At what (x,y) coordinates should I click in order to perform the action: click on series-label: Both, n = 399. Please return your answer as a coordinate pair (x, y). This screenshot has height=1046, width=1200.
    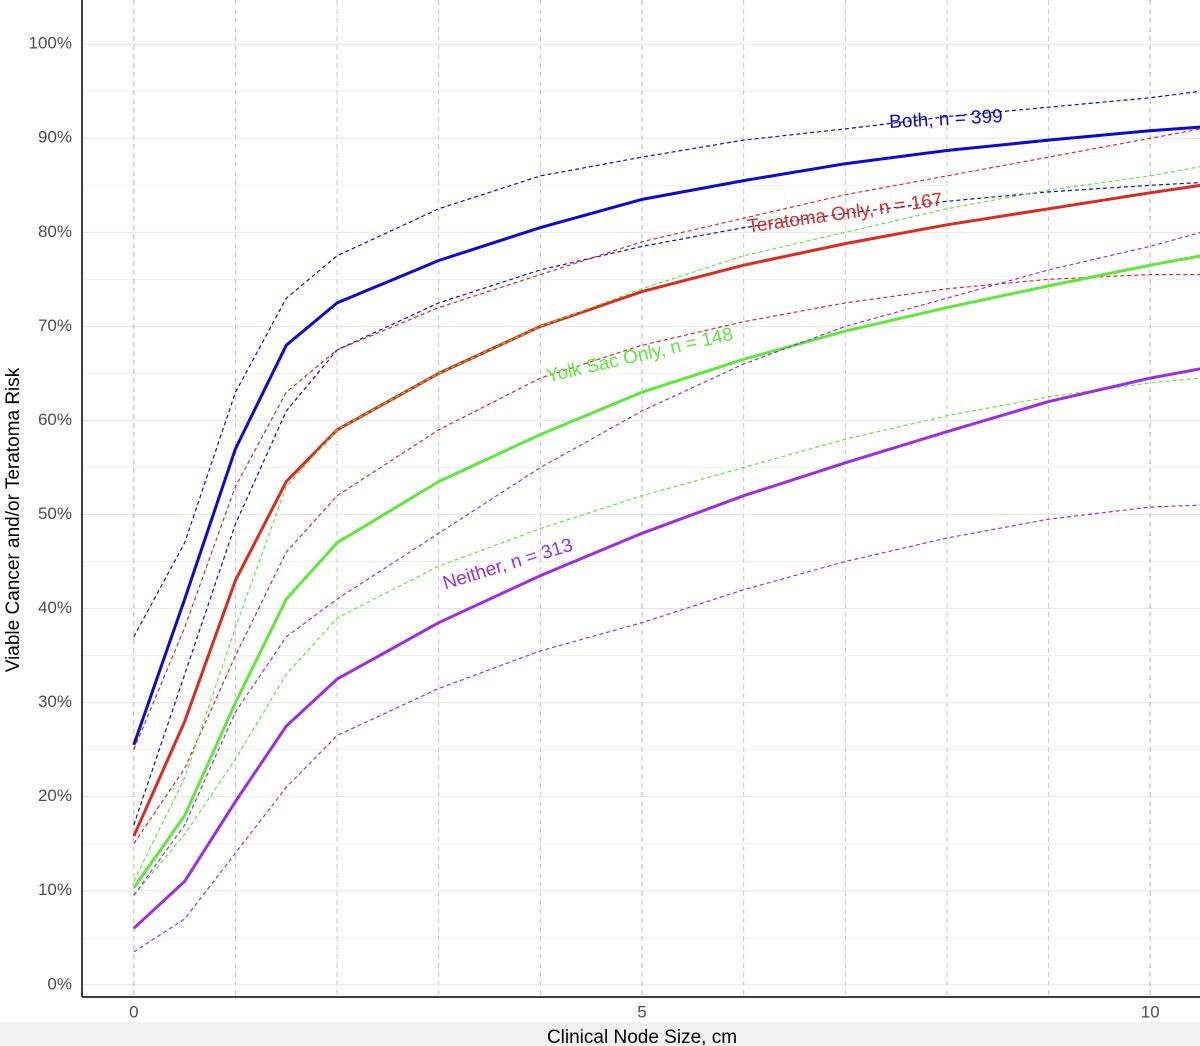
    Looking at the image, I should click on (946, 119).